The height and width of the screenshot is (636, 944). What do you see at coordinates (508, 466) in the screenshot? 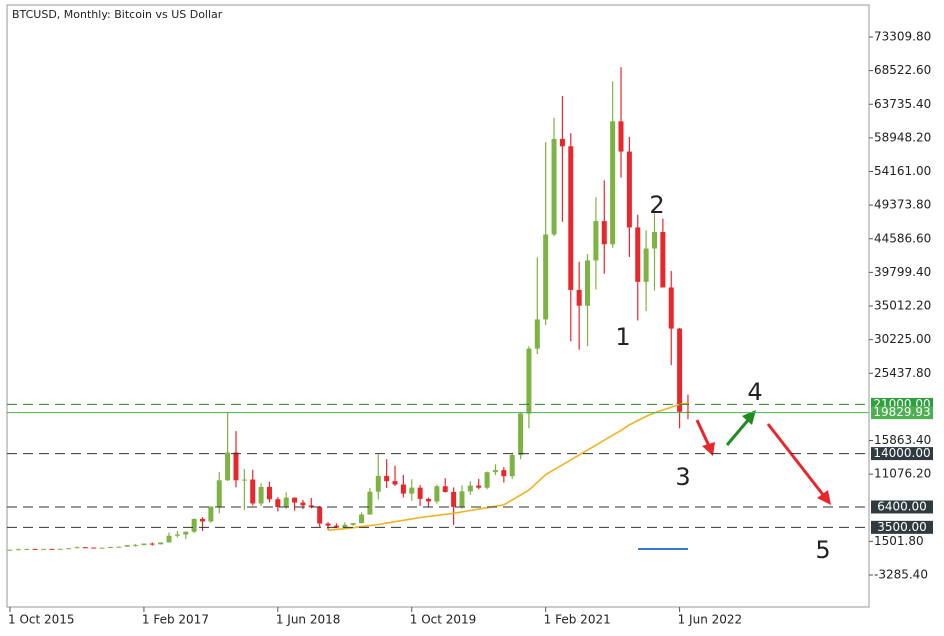
I see `moving-average` at bounding box center [508, 466].